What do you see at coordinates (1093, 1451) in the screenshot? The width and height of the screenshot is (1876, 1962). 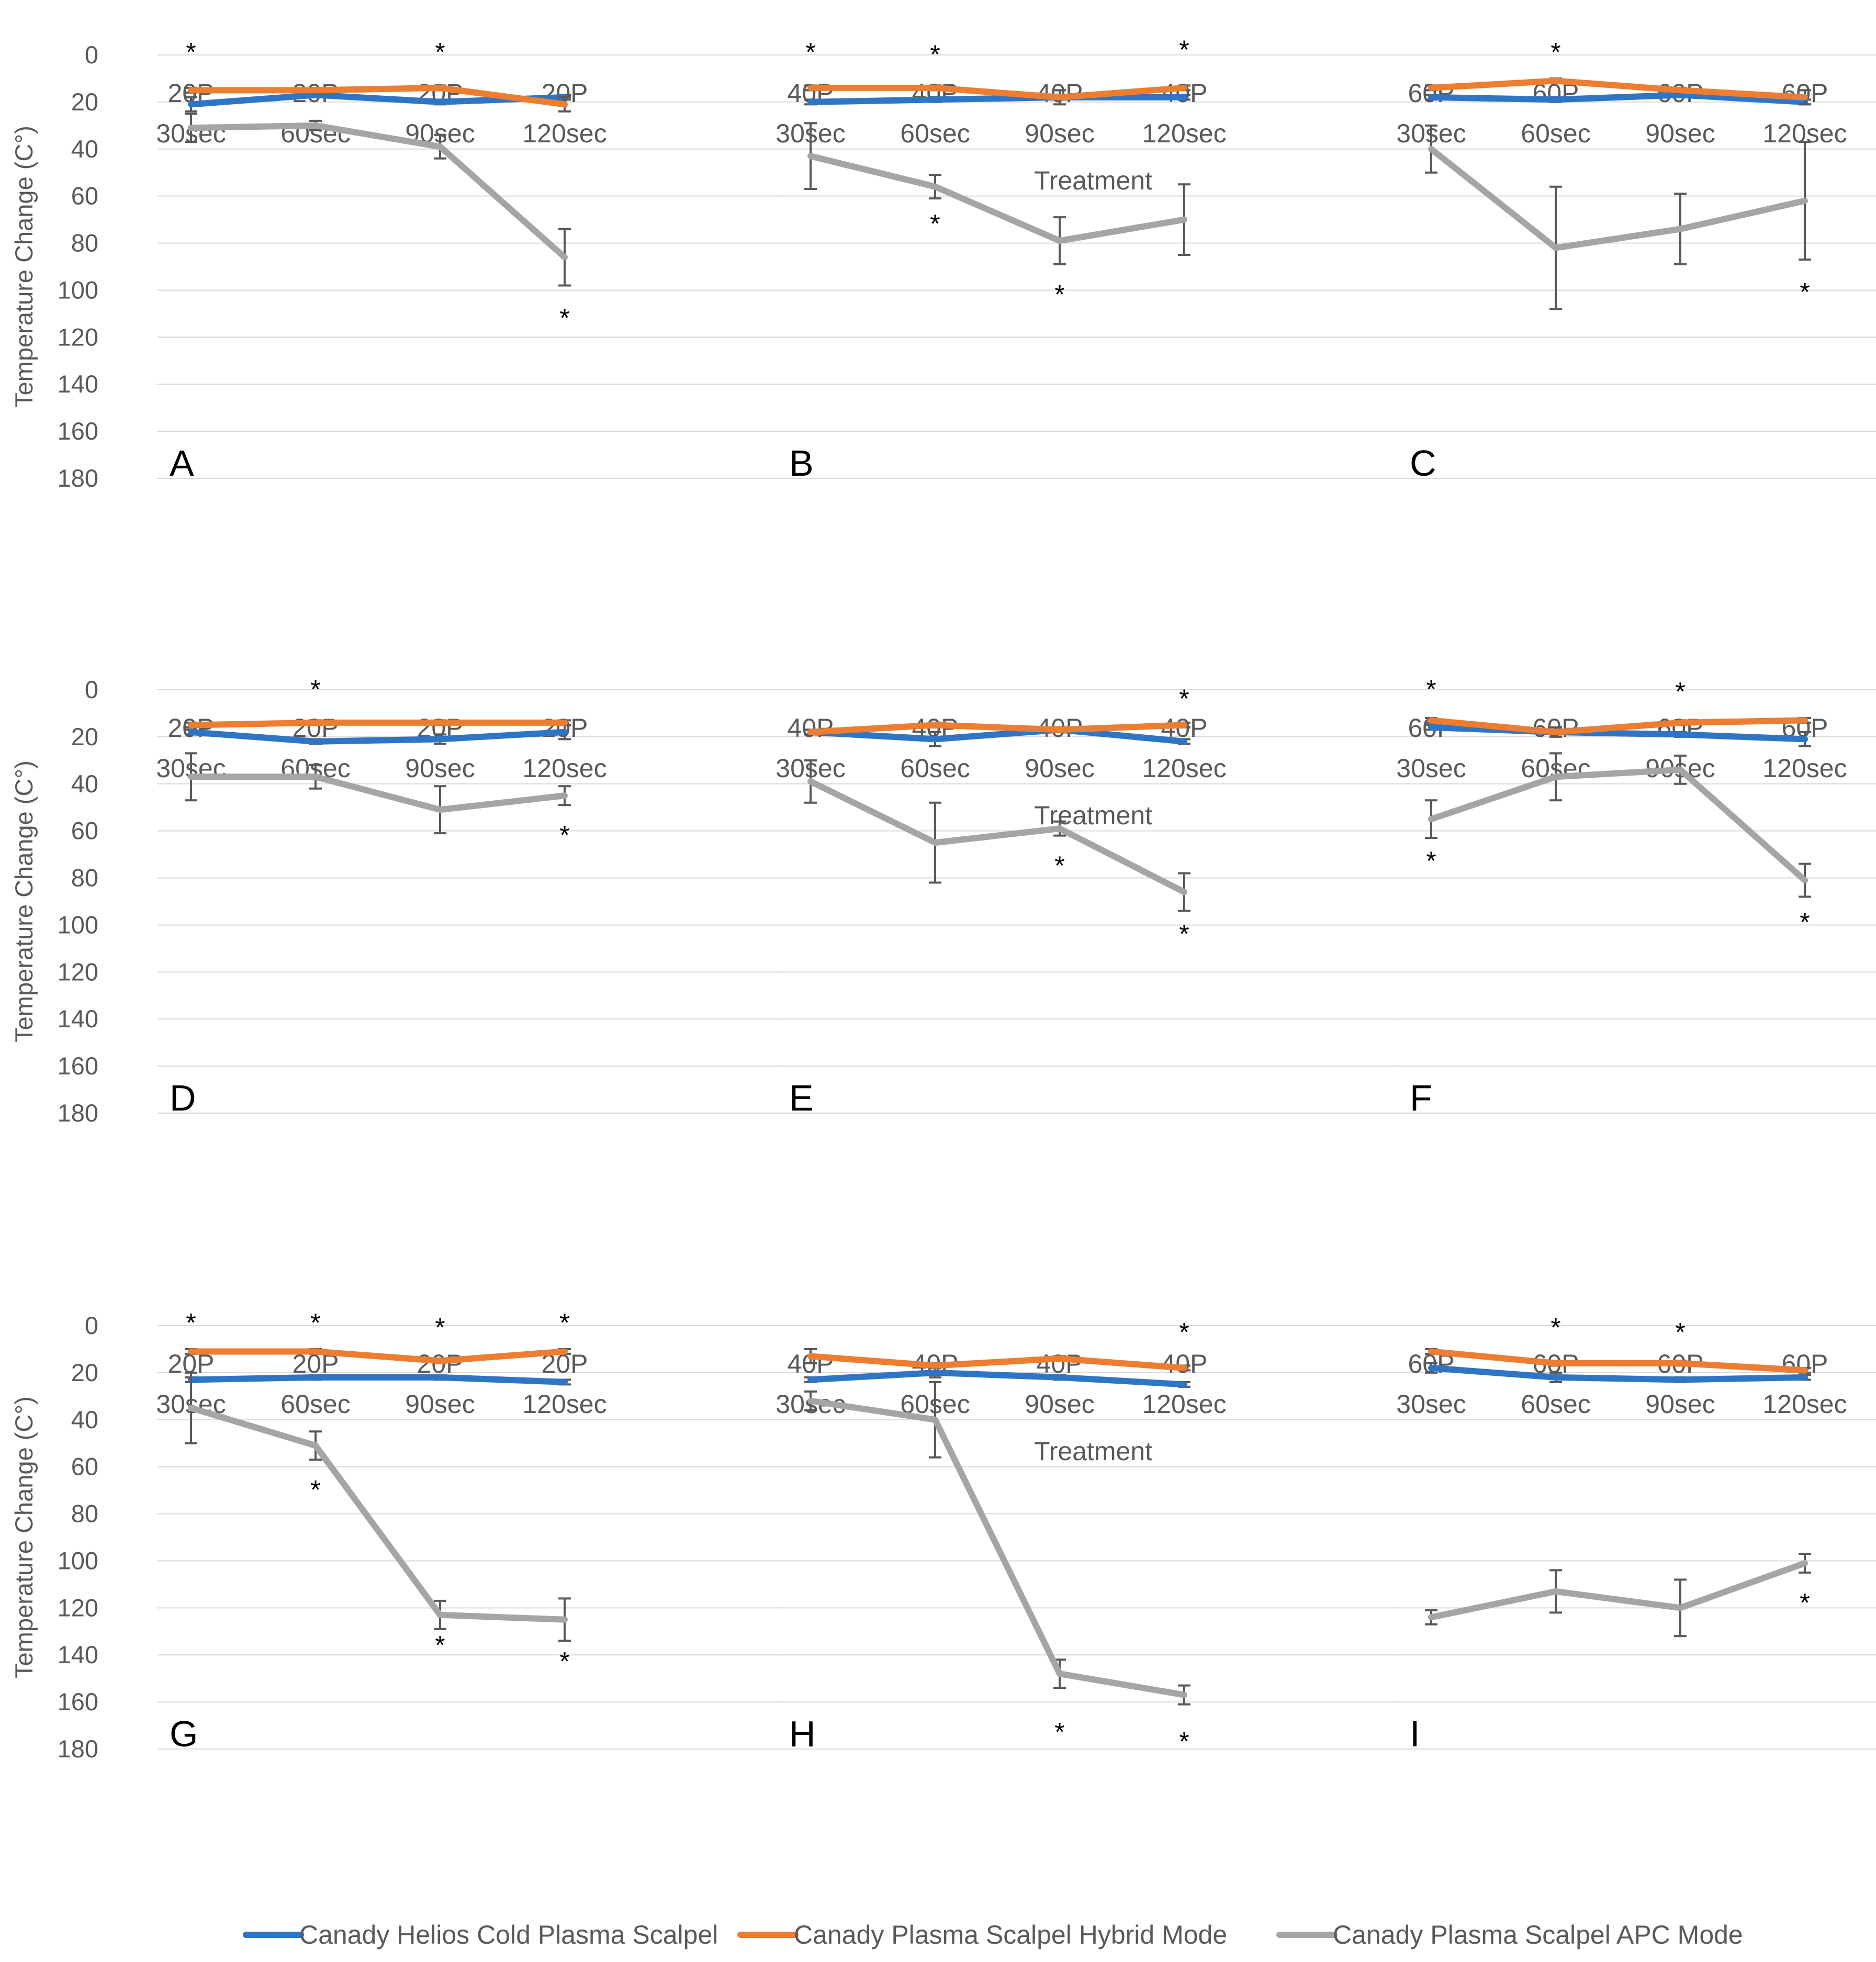 I see `x-axis-label: Treatment` at bounding box center [1093, 1451].